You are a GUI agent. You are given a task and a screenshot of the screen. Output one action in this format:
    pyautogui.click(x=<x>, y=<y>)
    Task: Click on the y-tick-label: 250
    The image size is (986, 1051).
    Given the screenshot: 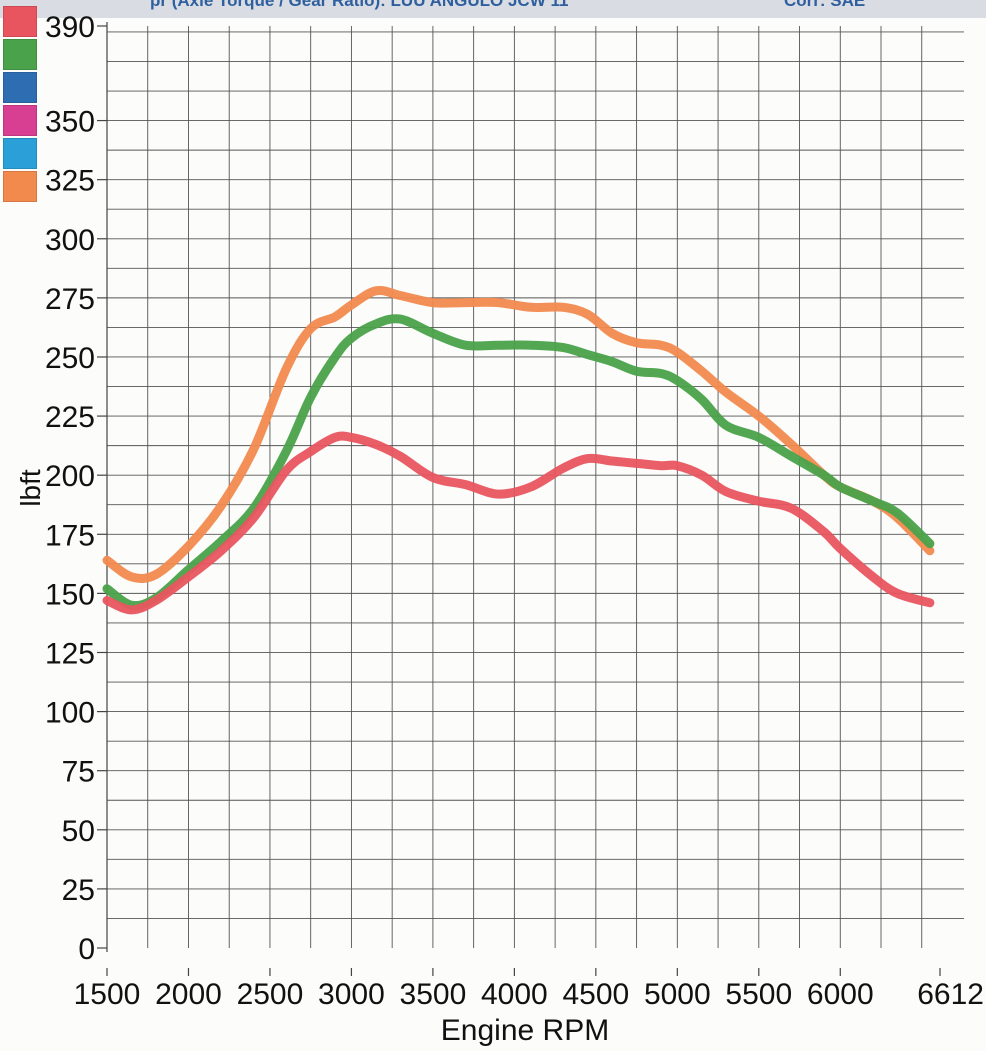 What is the action you would take?
    pyautogui.click(x=70, y=358)
    